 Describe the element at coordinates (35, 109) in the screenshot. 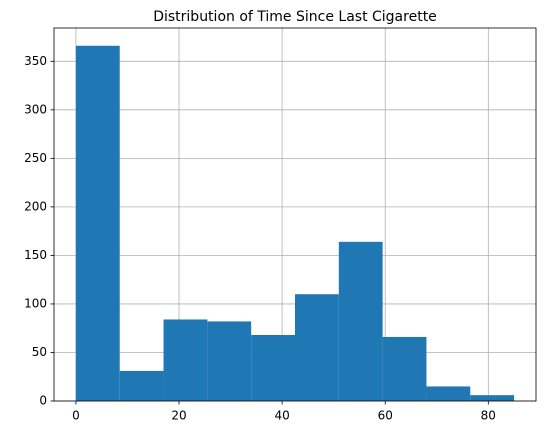

I see `y-tick-label: 300` at that location.